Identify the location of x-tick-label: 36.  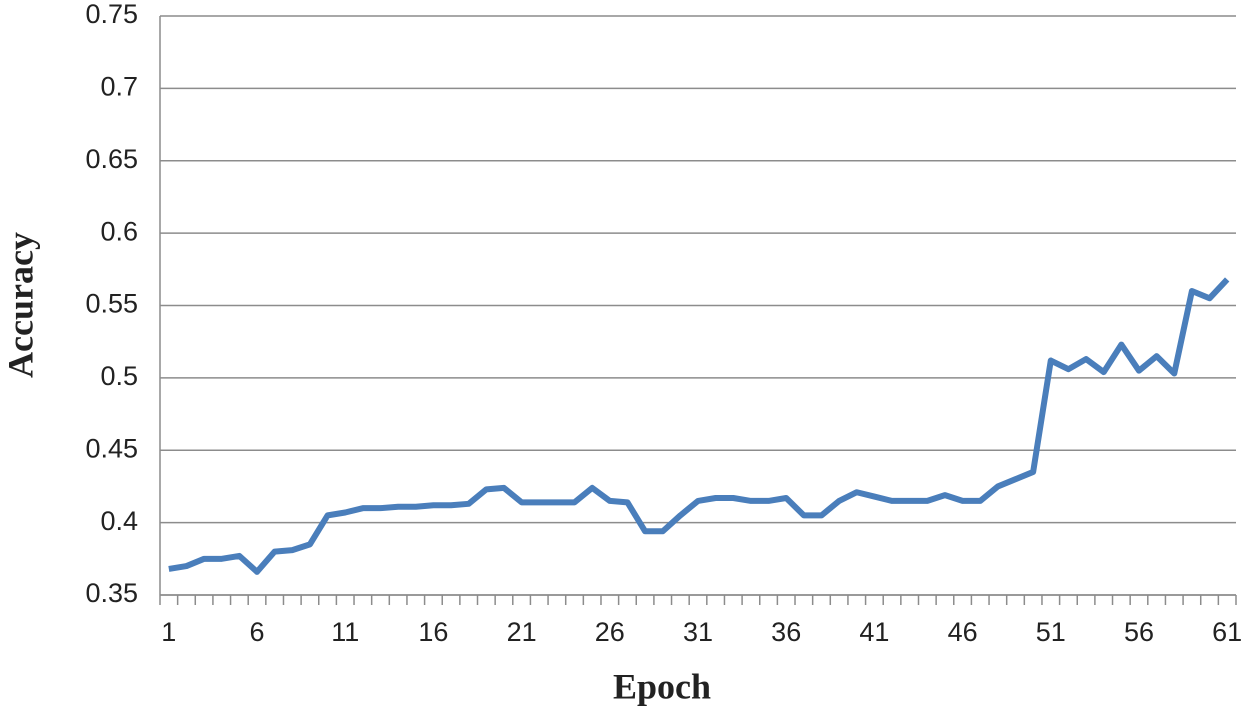
(786, 632).